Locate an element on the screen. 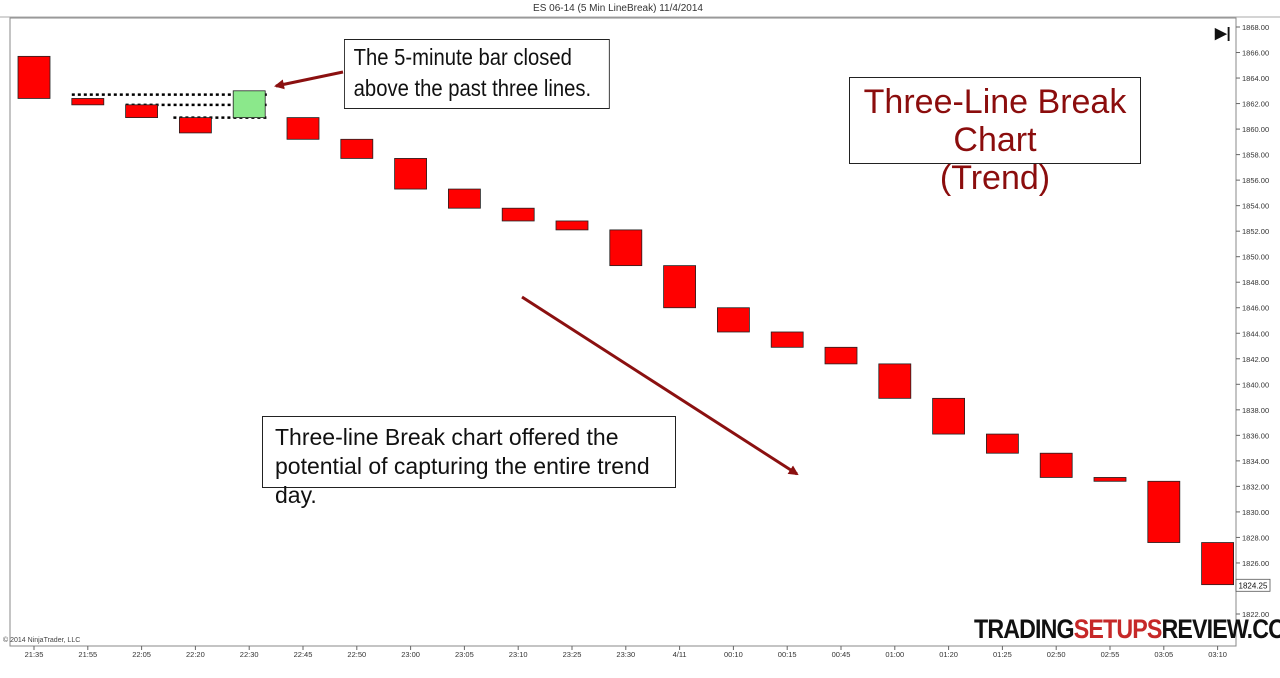  brand-part3: REVIEW.COM is located at coordinates (1220, 629).